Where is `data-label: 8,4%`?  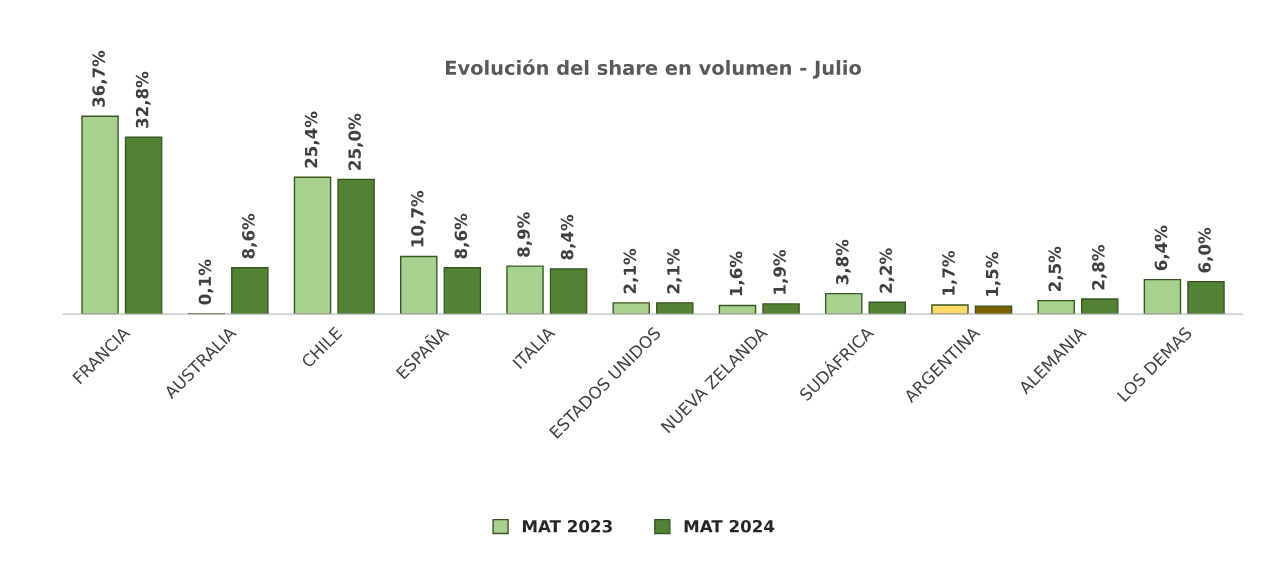
data-label: 8,4% is located at coordinates (568, 237).